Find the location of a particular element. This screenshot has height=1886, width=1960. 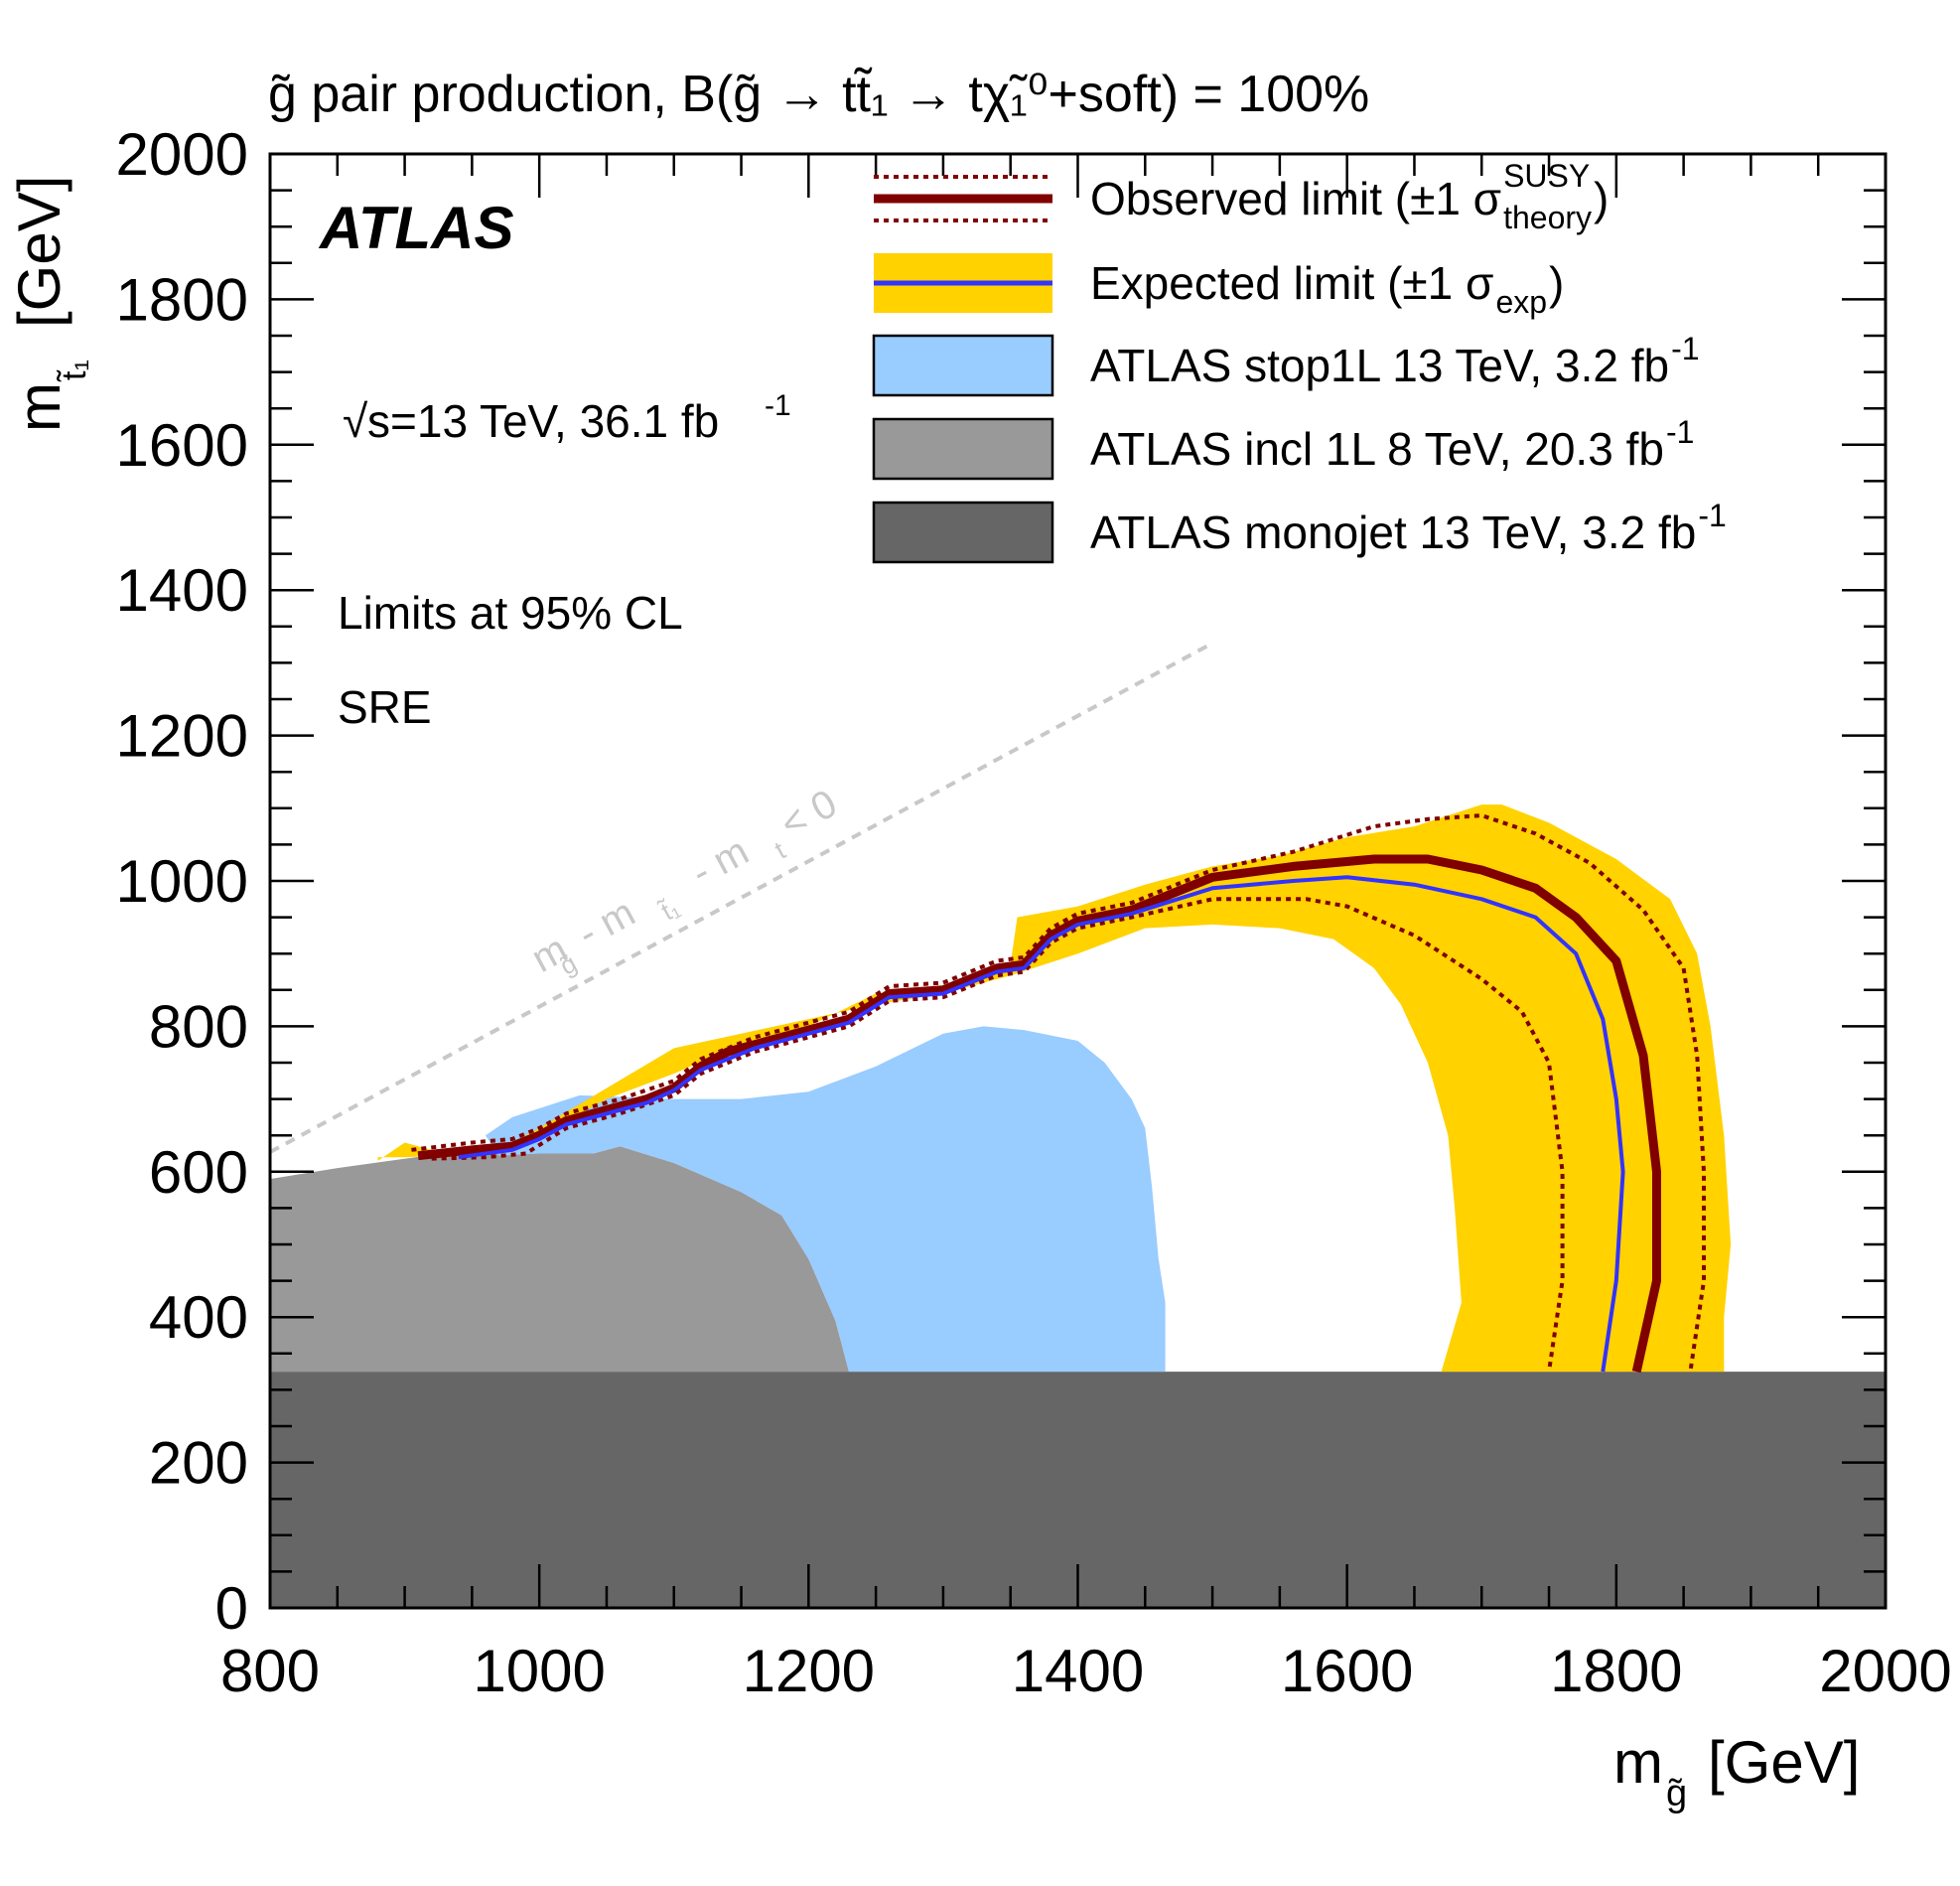

y-tick-label: 400 is located at coordinates (198, 1317).